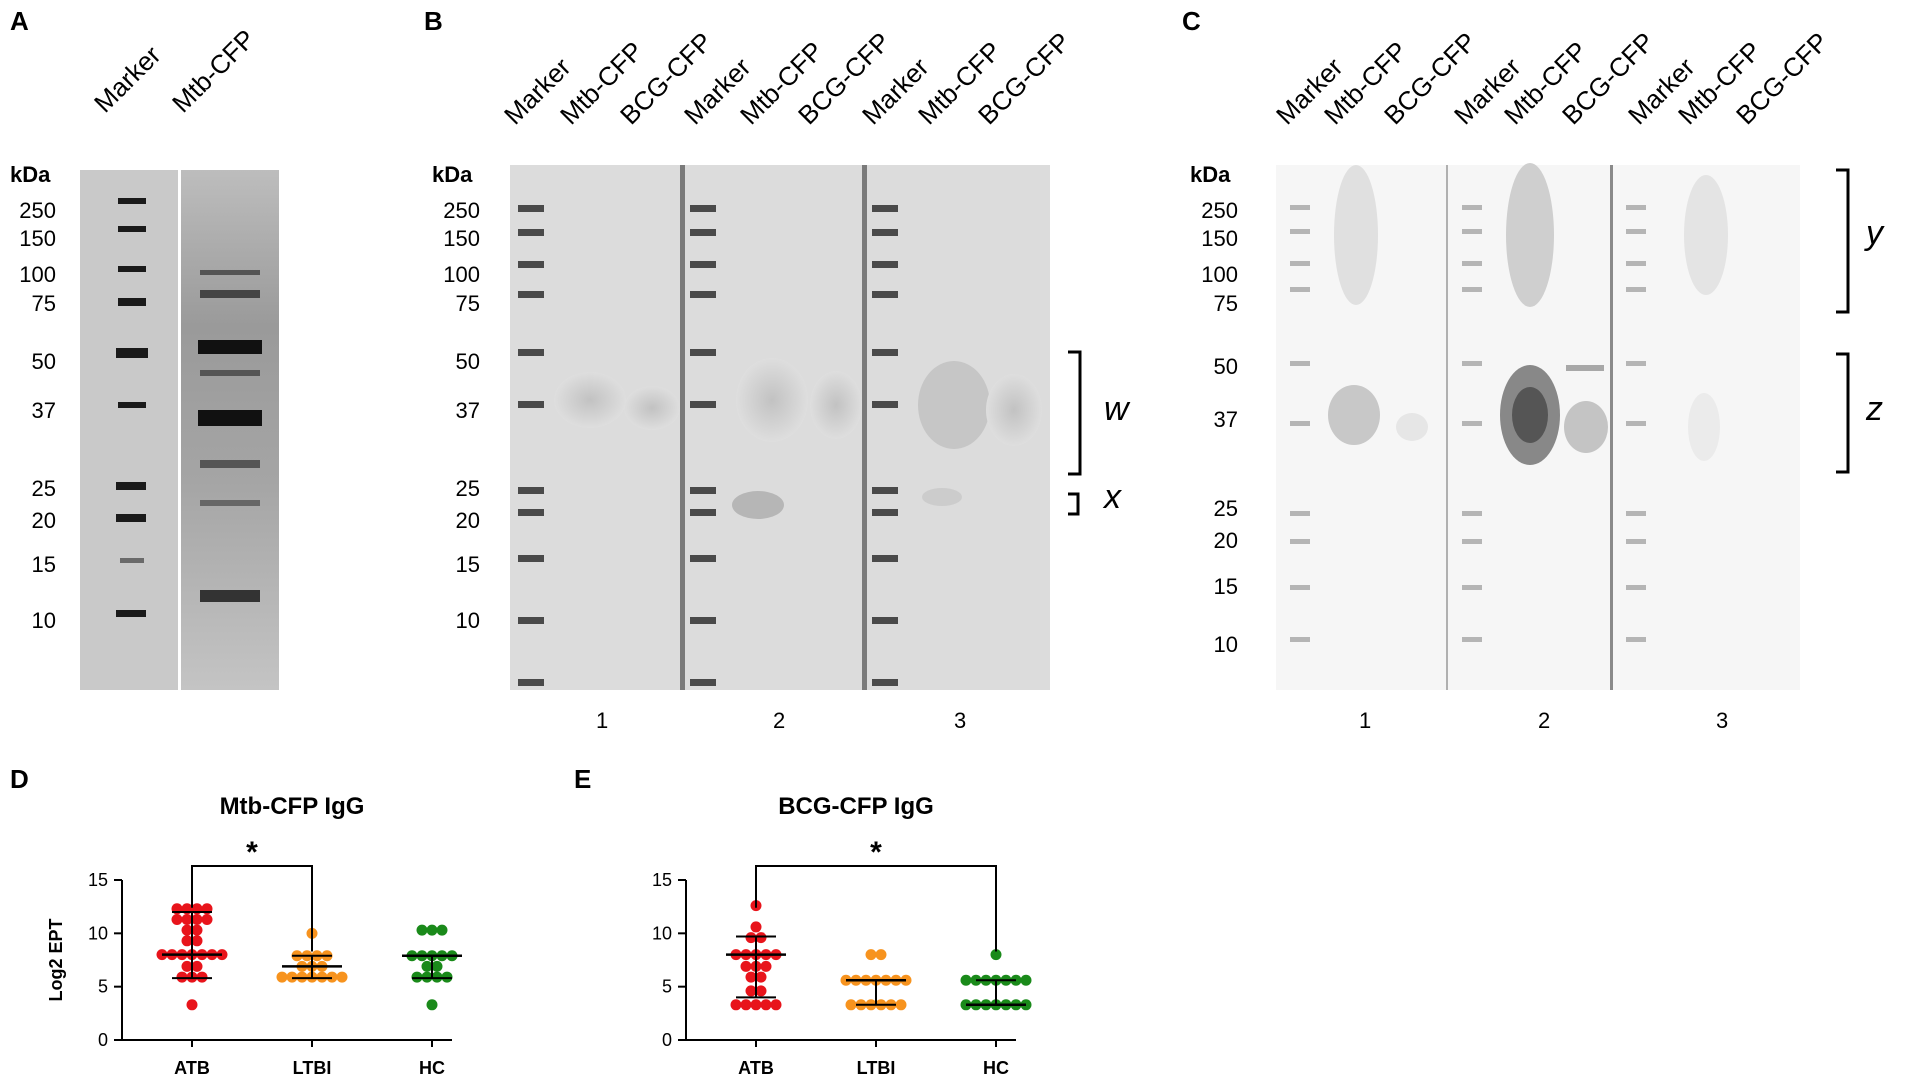 The width and height of the screenshot is (1905, 1089). I want to click on kda-header: kDa, so click(1210, 174).